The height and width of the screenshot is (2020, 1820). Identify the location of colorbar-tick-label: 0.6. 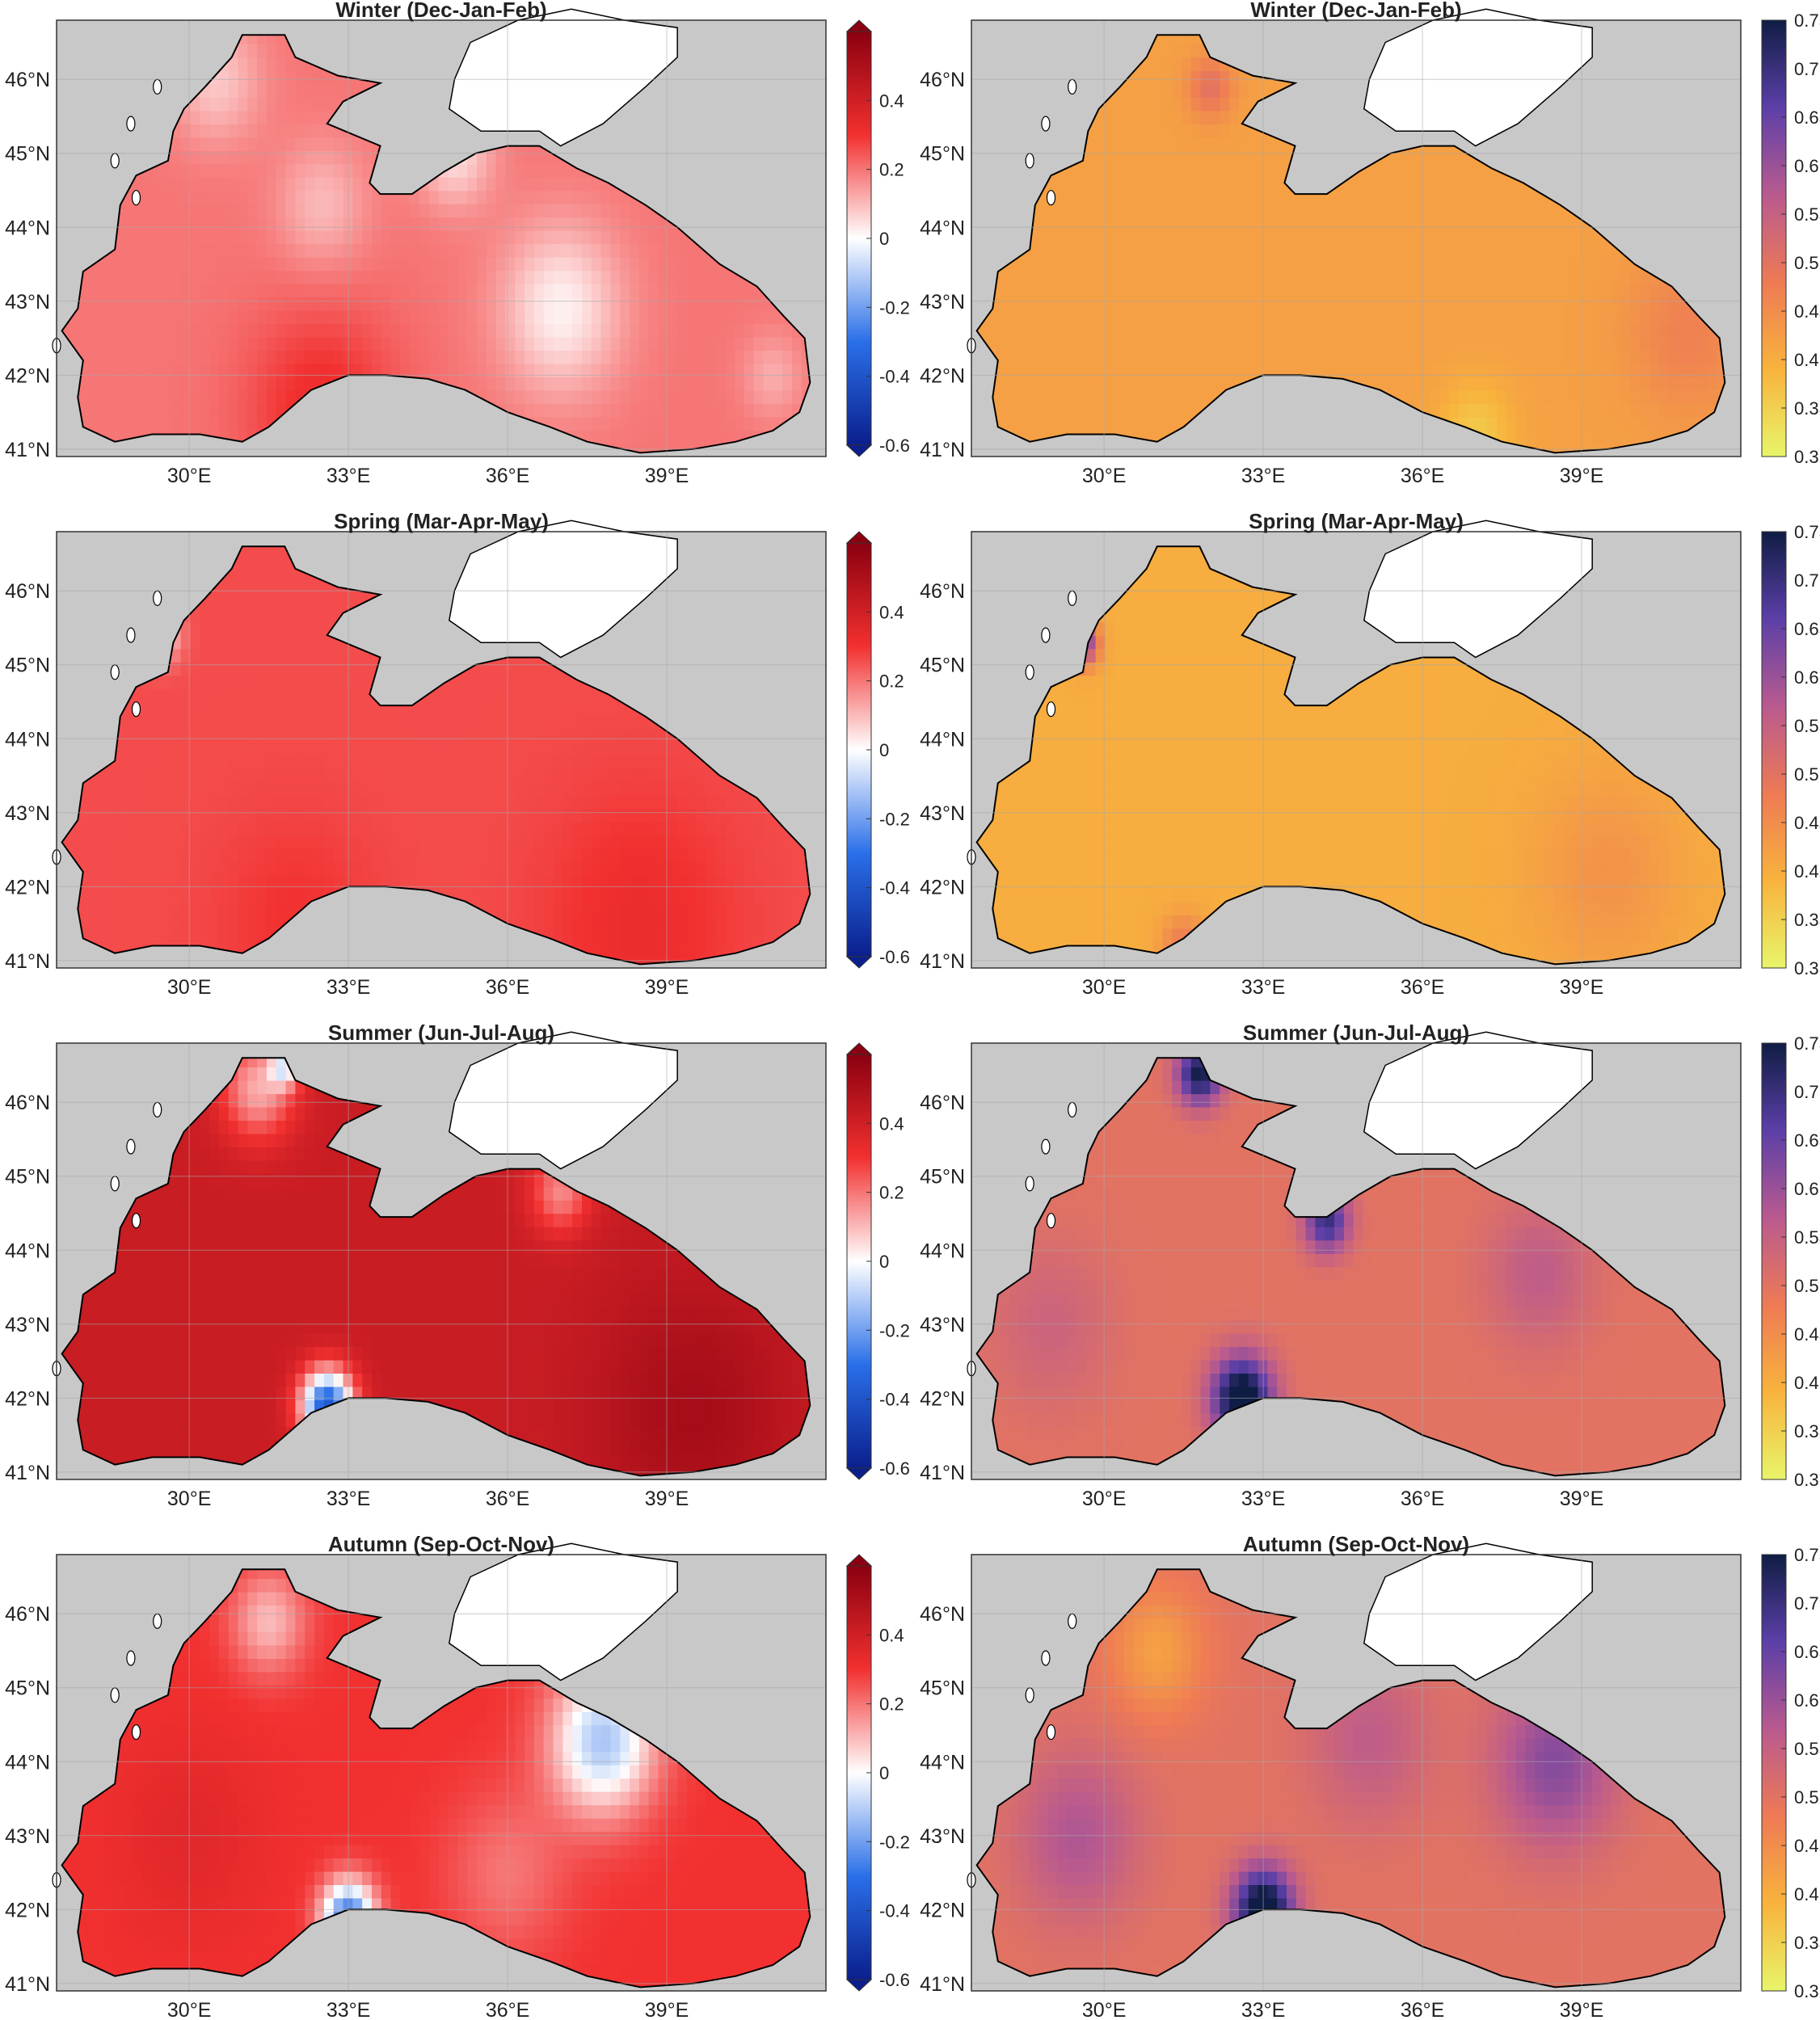
(1806, 166).